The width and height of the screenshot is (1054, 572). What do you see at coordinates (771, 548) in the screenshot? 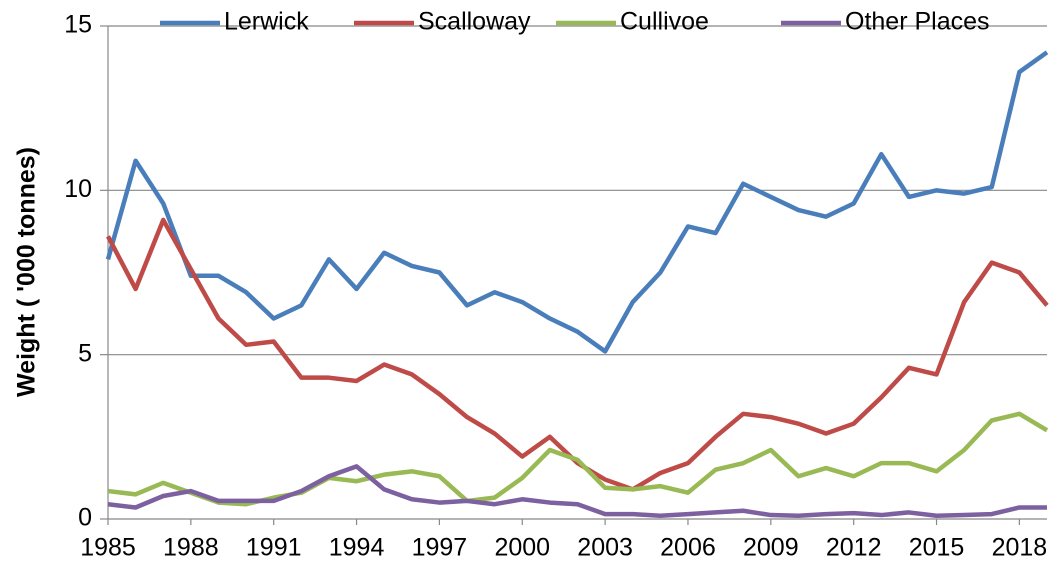
I see `x-tick-label: 2009` at bounding box center [771, 548].